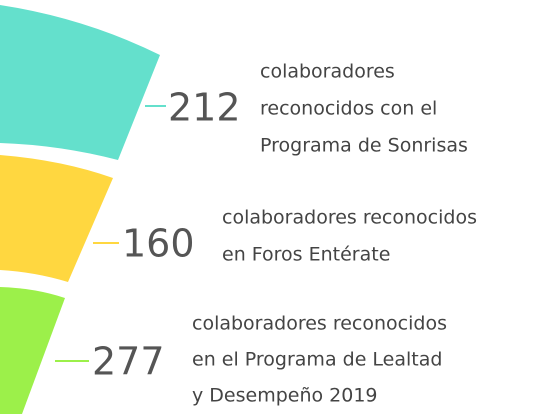  What do you see at coordinates (56, 218) in the screenshot?
I see `yellow-segment` at bounding box center [56, 218].